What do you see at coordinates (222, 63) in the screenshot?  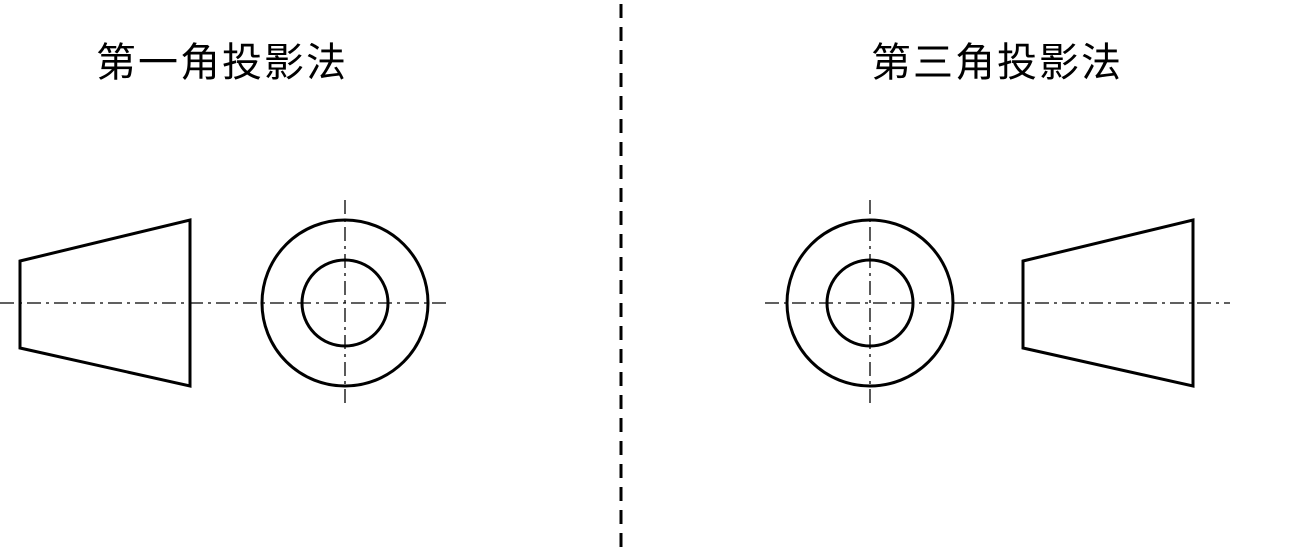 I see `first-angle-title: 第一角投影法` at bounding box center [222, 63].